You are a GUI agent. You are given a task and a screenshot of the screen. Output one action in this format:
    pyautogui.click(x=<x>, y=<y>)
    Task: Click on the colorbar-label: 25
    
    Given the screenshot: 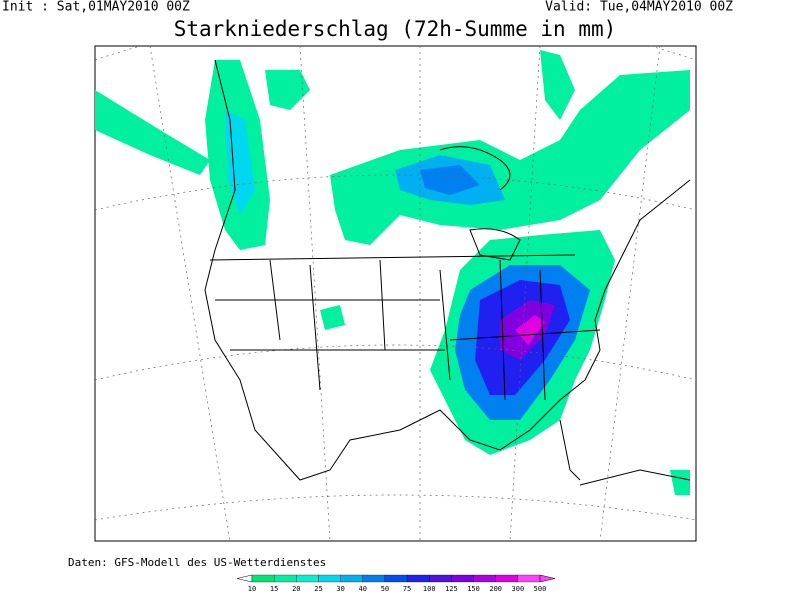 What is the action you would take?
    pyautogui.click(x=318, y=589)
    